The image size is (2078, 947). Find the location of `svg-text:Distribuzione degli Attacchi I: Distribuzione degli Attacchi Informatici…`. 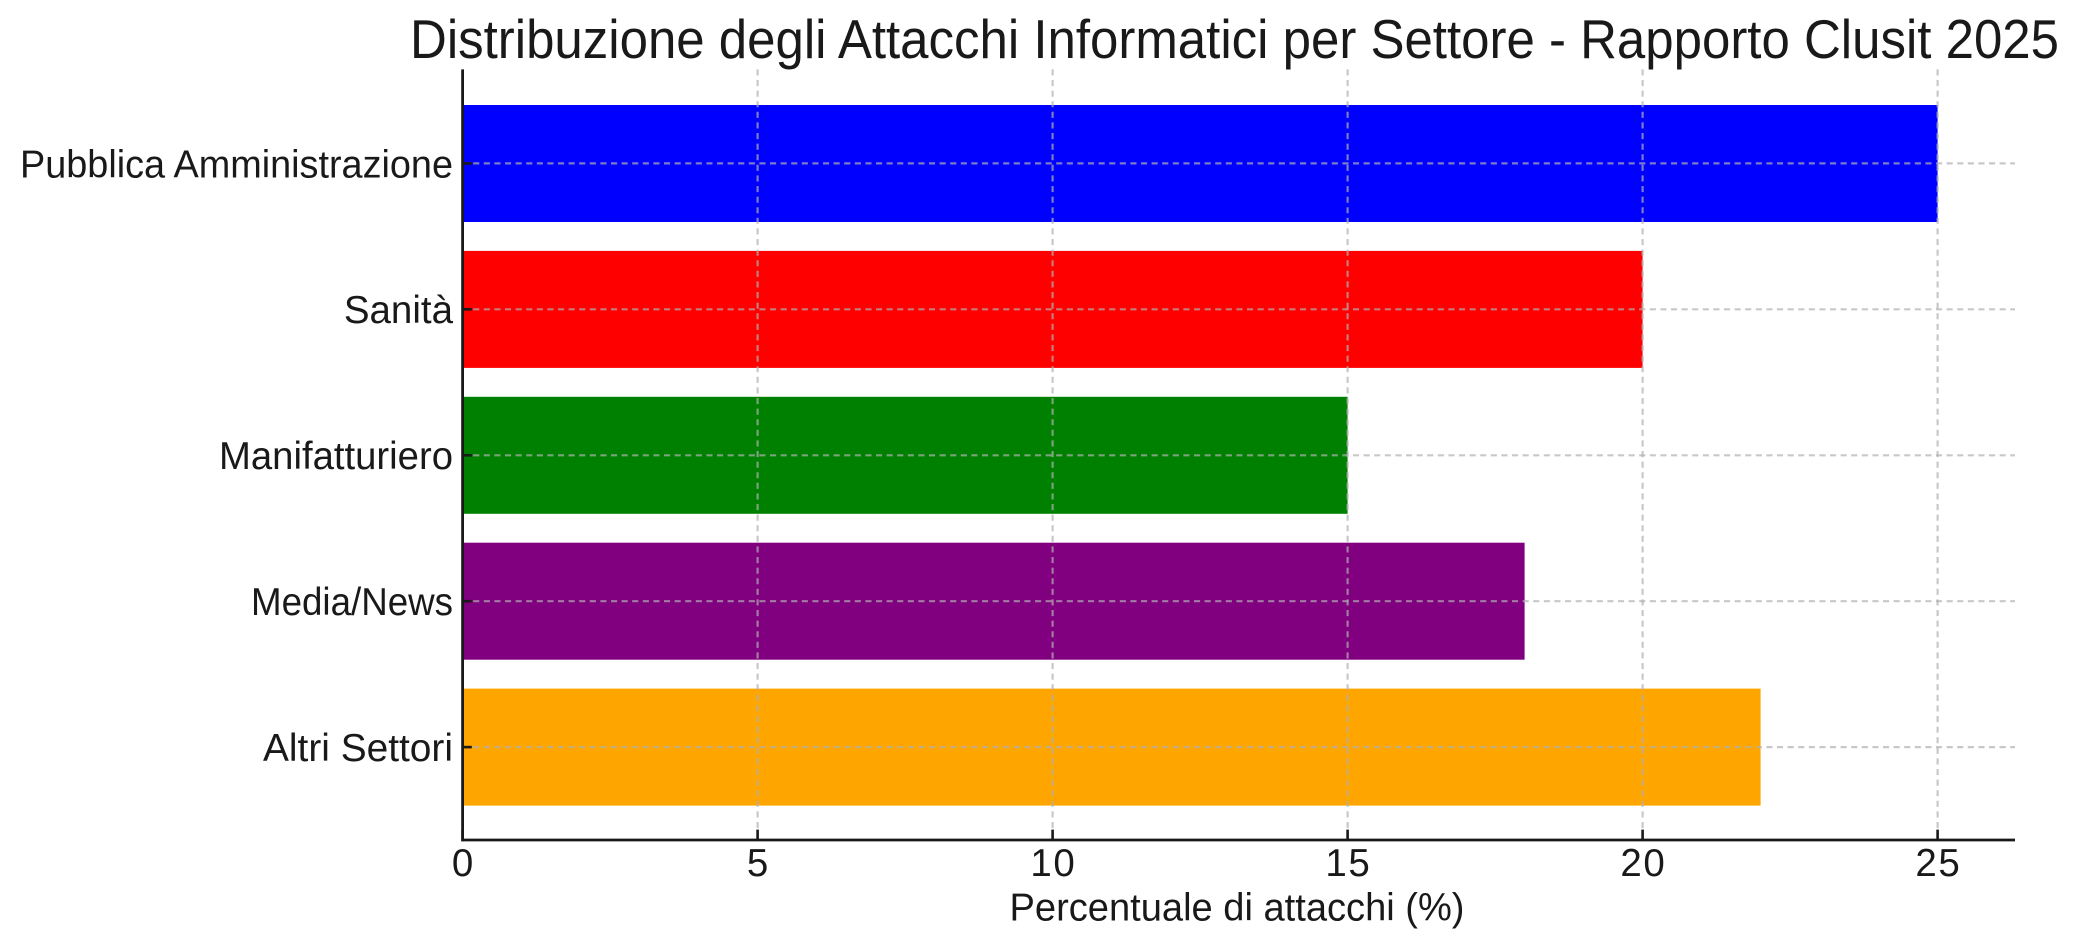

svg-text:Distribuzione degli Attacchi I: Distribuzione degli Attacchi Informatici… is located at coordinates (1234, 39).